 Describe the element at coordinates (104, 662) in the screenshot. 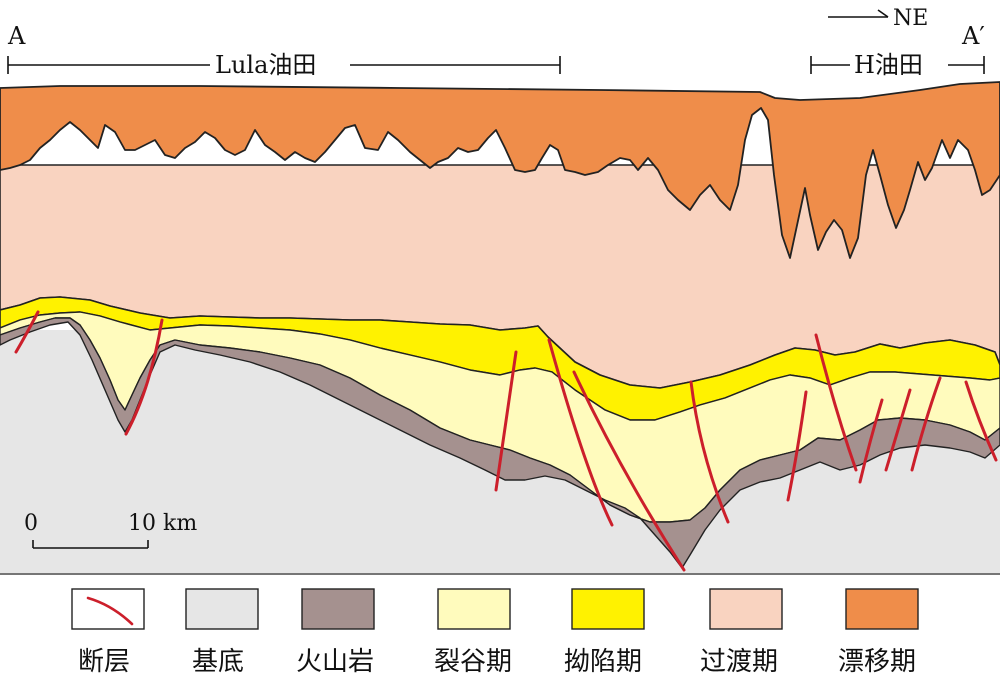

I see `legend-label: 断层` at that location.